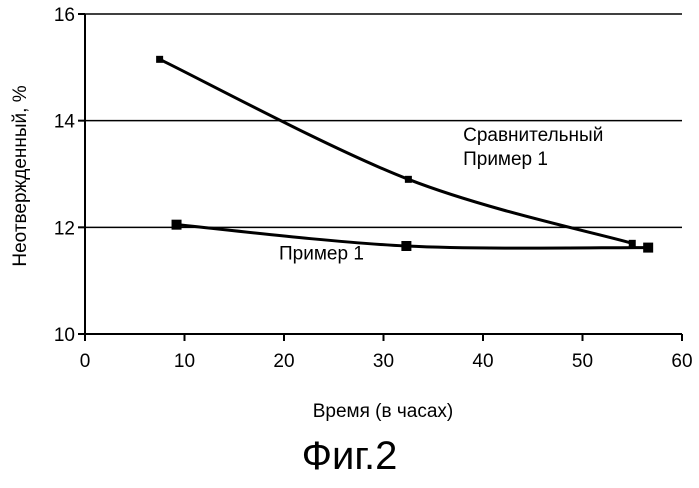 Image resolution: width=699 pixels, height=488 pixels. Describe the element at coordinates (482, 361) in the screenshot. I see `x-tick-label: 40` at that location.